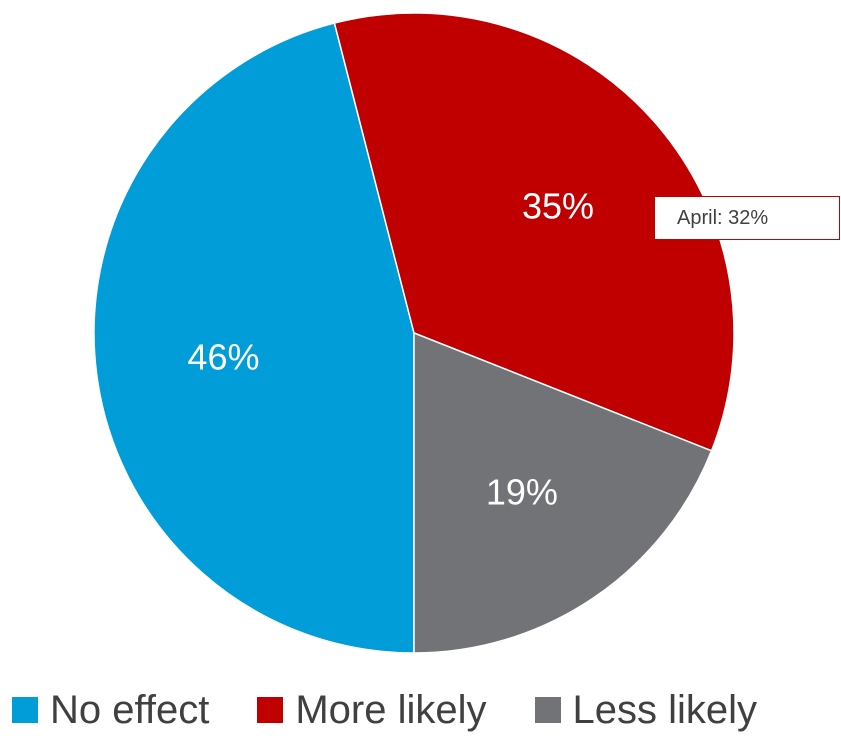 The image size is (841, 742). Describe the element at coordinates (391, 709) in the screenshot. I see `legend-label-more-likely: More likely` at that location.